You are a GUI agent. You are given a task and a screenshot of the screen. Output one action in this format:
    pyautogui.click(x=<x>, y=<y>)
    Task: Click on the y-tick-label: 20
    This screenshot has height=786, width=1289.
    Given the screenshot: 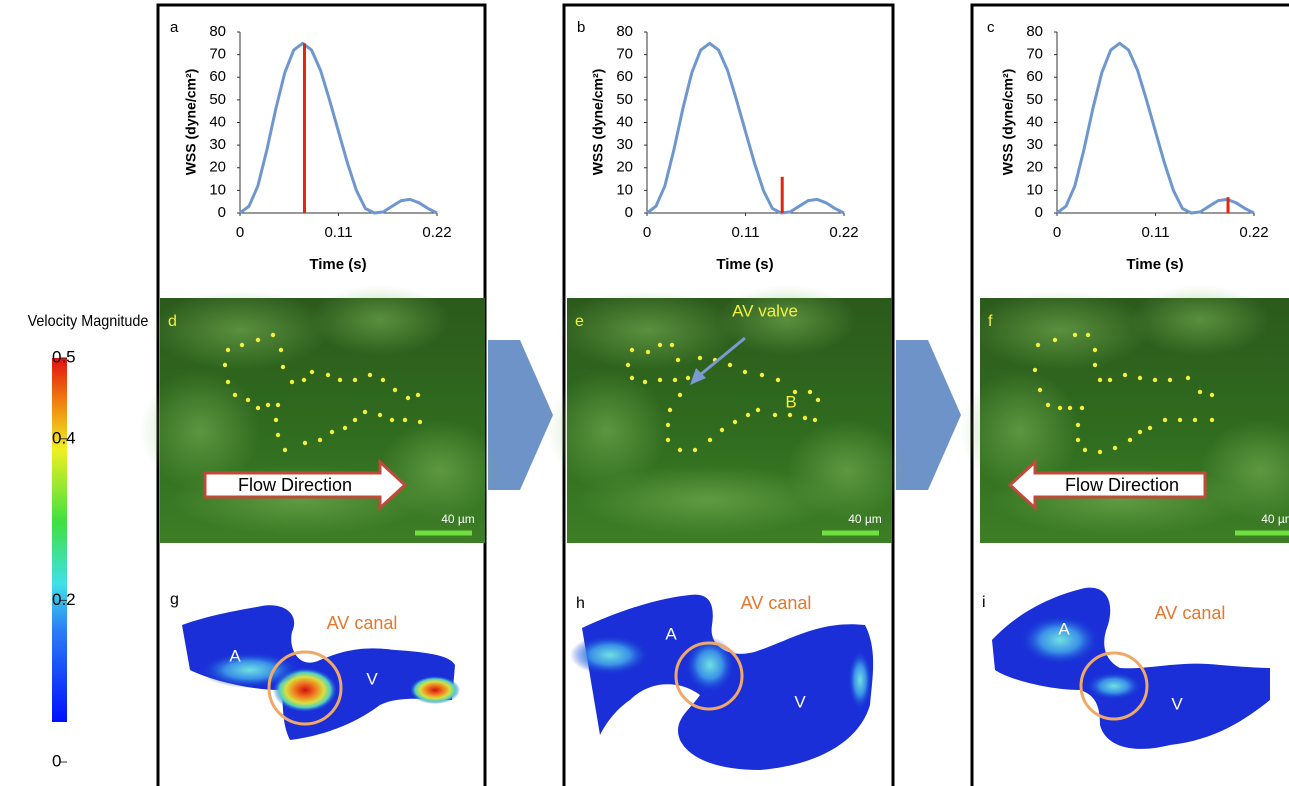 What is the action you would take?
    pyautogui.click(x=624, y=167)
    